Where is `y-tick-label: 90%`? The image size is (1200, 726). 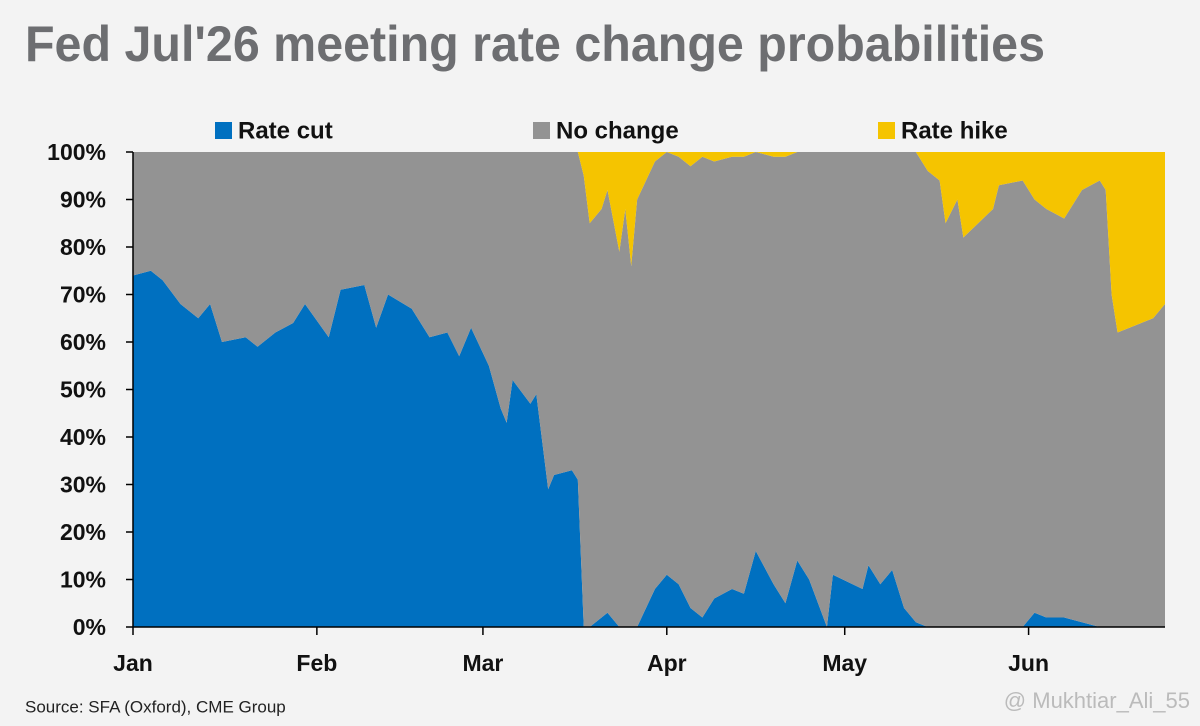
y-tick-label: 90% is located at coordinates (83, 200).